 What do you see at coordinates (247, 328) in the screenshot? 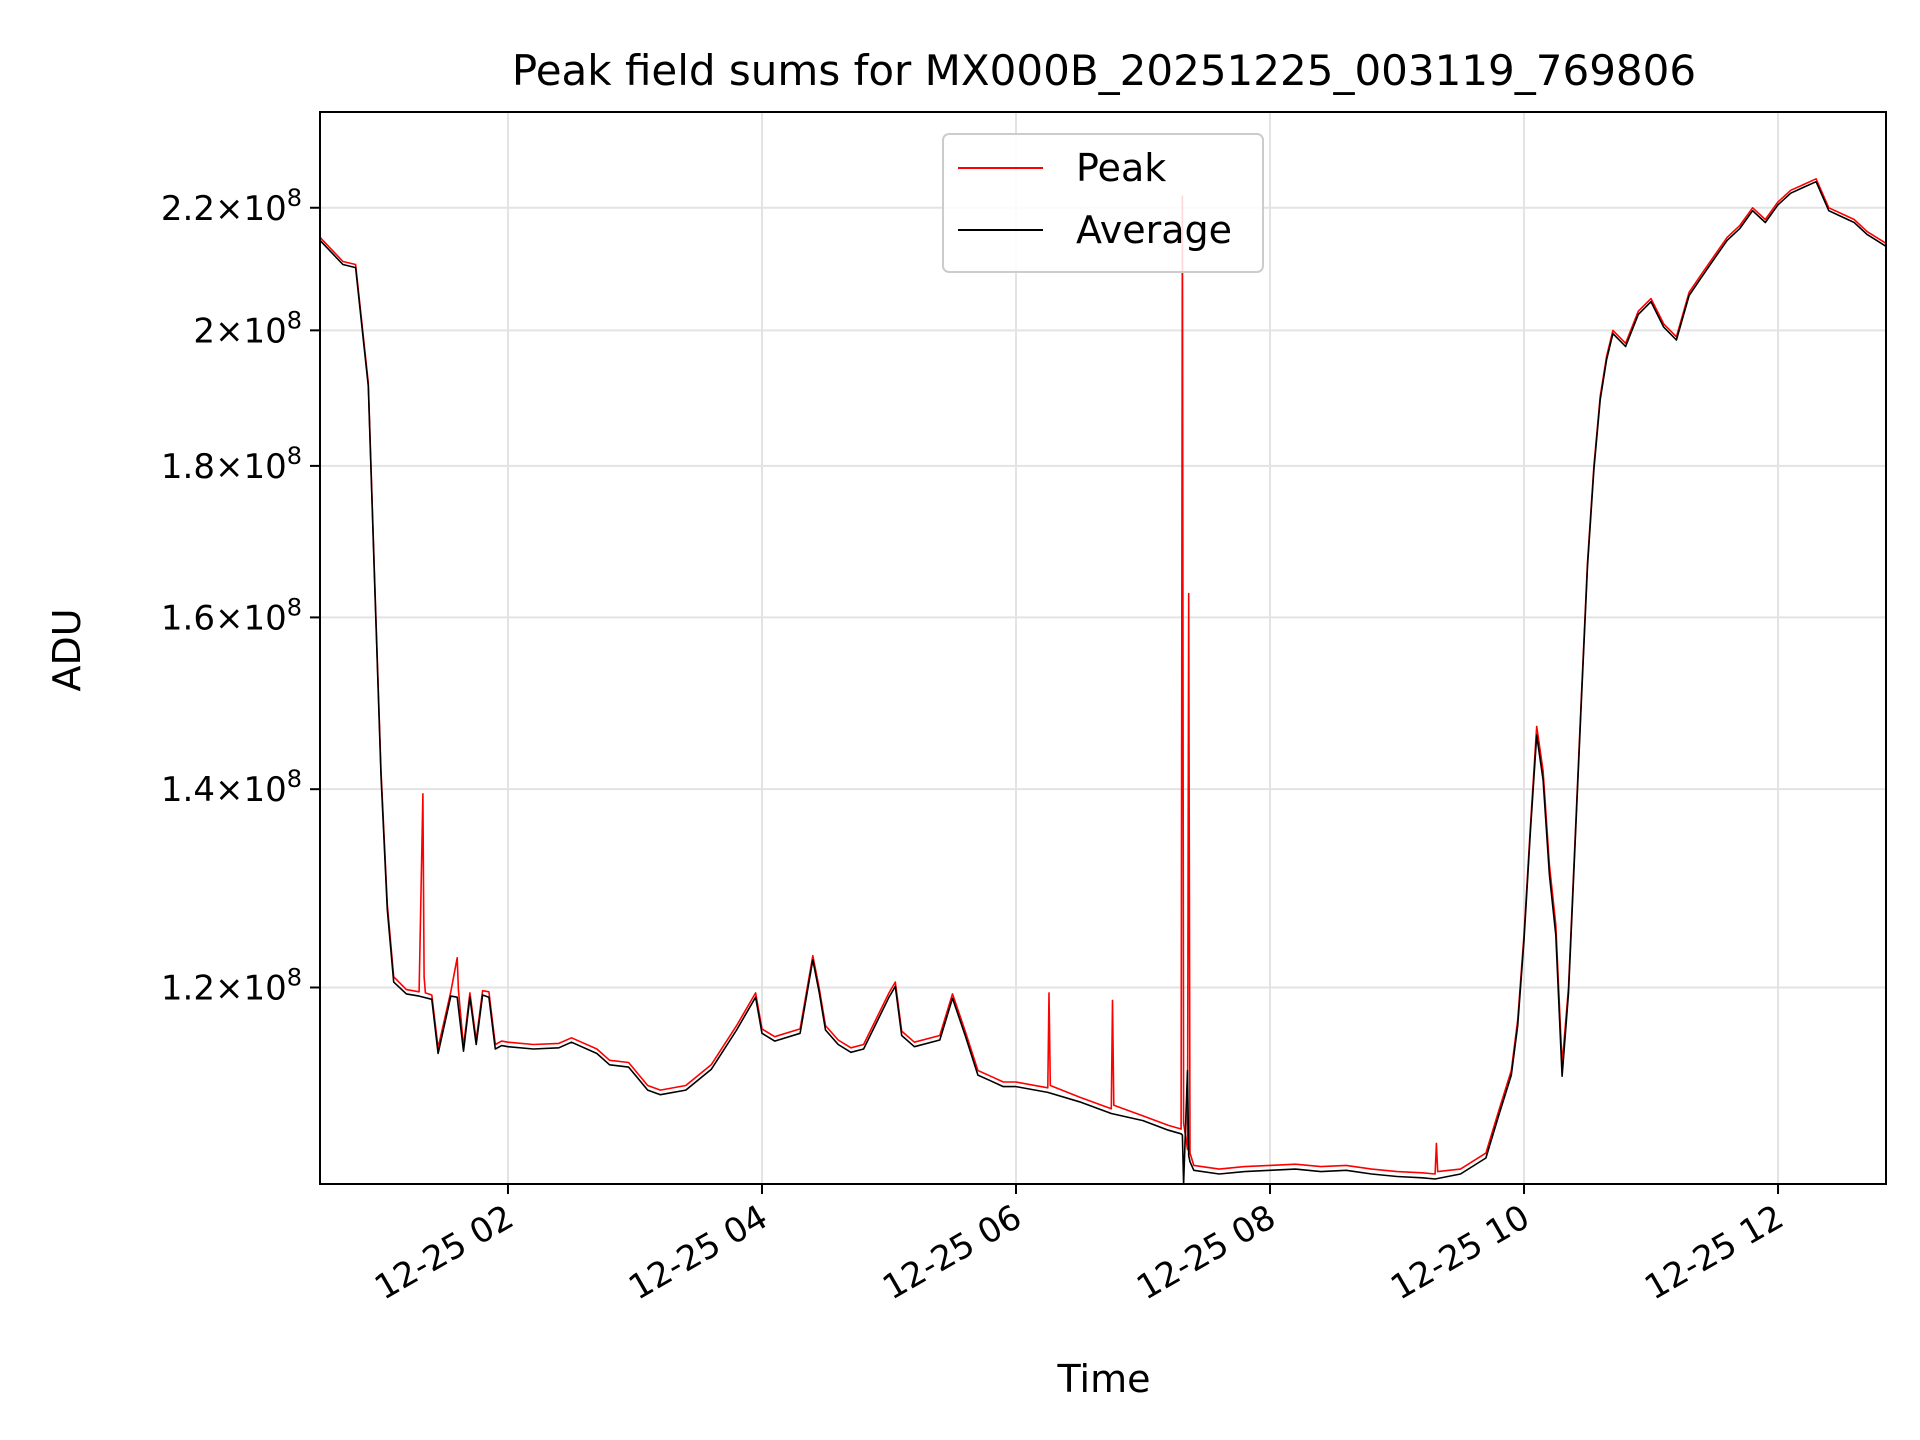
I see `y-tick-label-4: 2×108` at bounding box center [247, 328].